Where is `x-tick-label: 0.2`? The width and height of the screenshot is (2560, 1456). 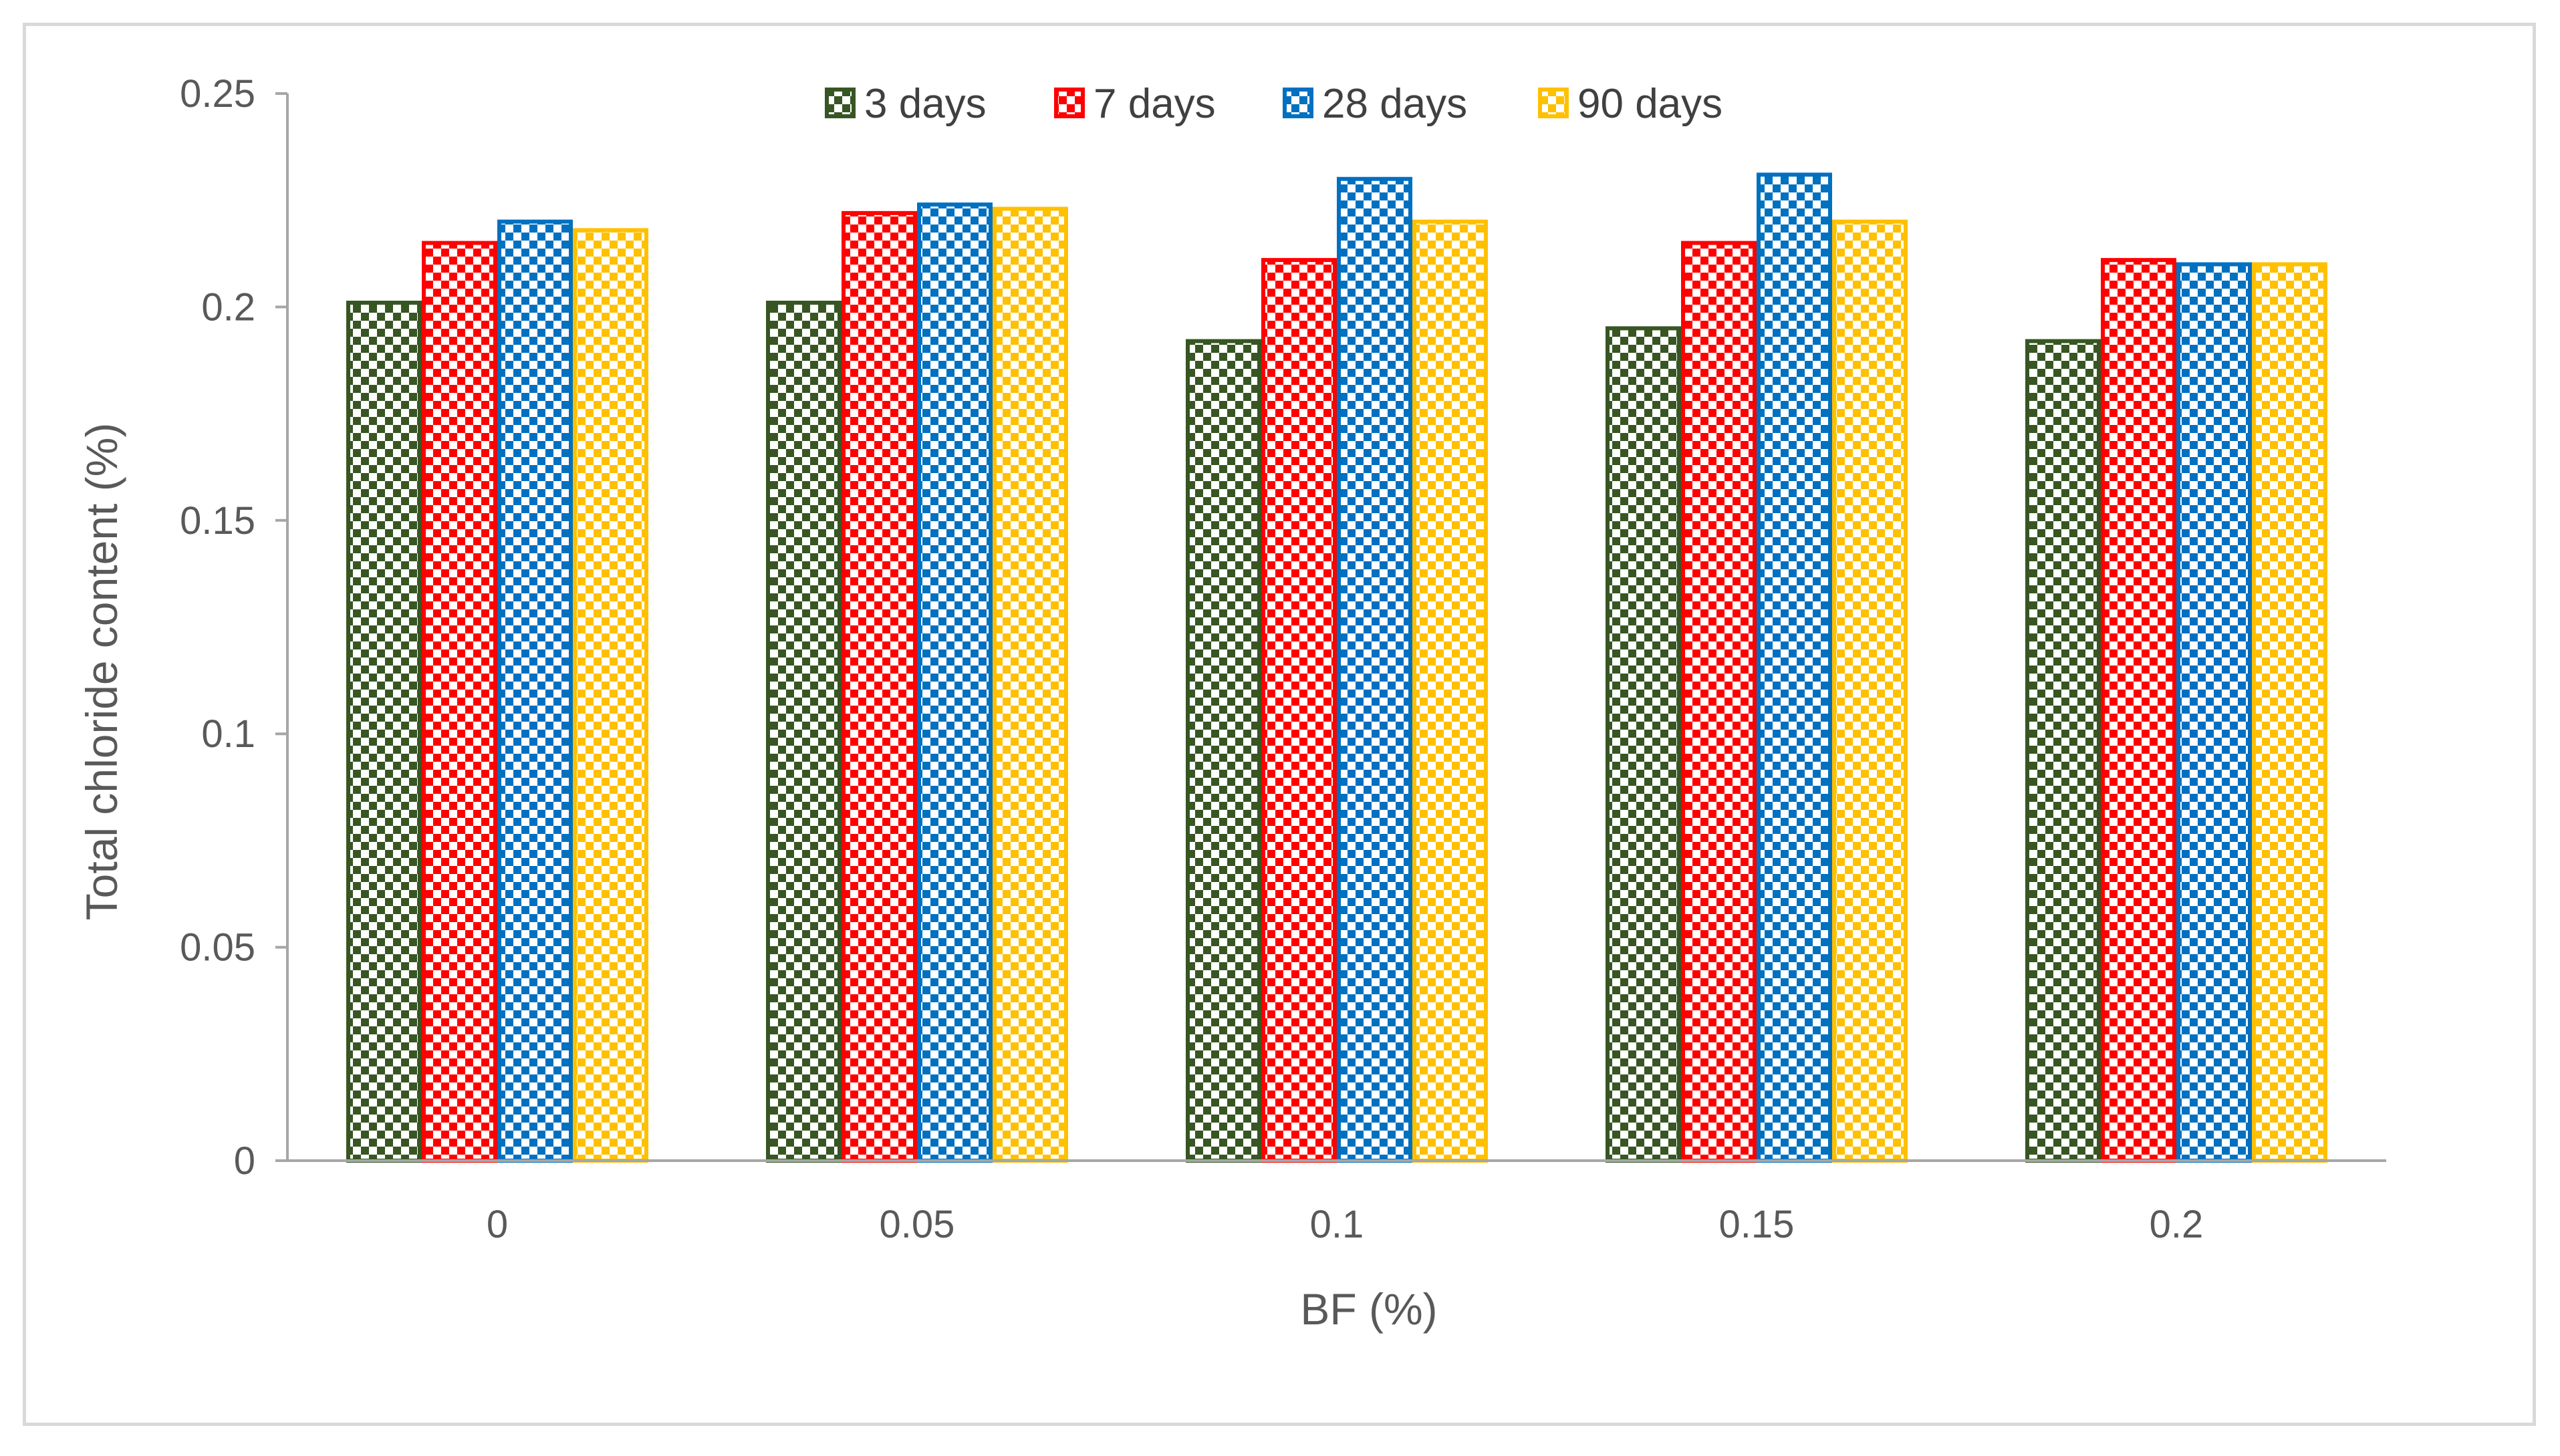
x-tick-label: 0.2 is located at coordinates (2177, 1224).